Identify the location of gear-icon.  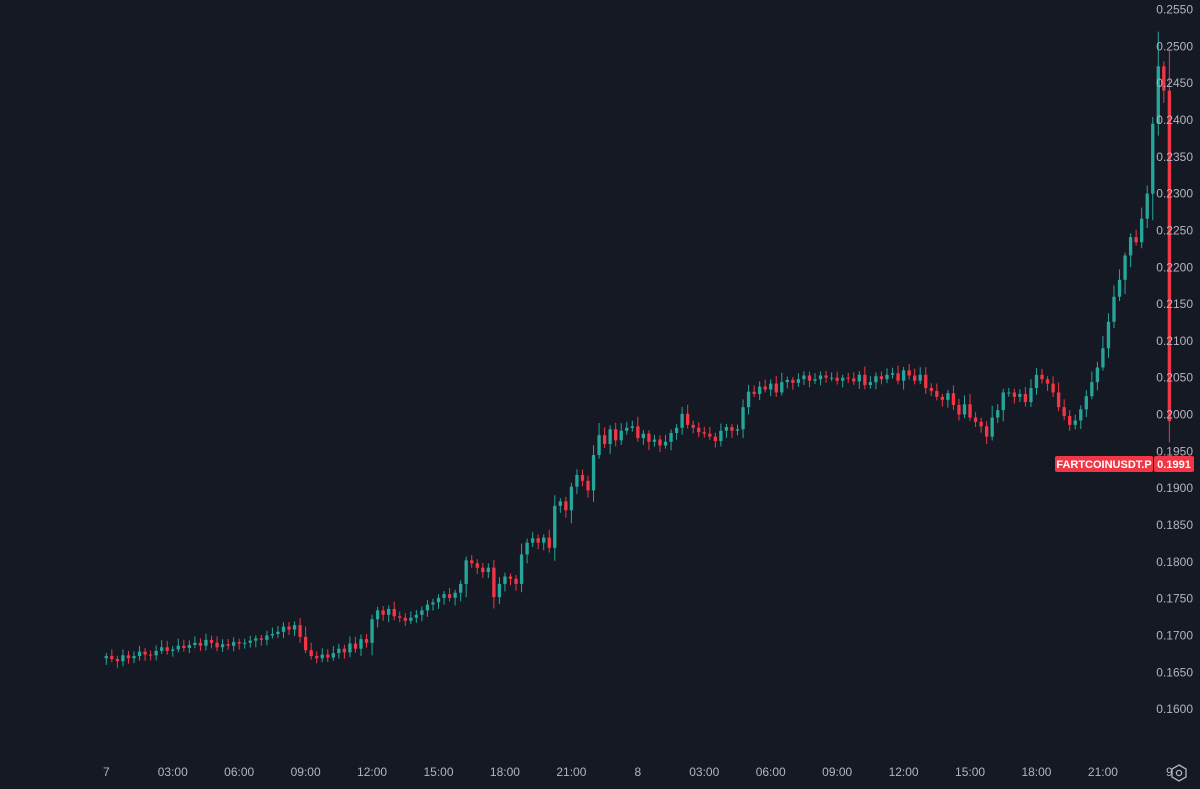
(1179, 773).